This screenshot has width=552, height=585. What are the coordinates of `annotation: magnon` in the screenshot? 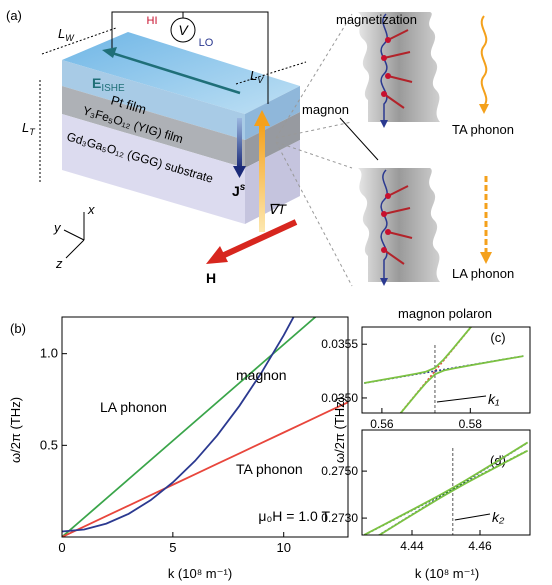 It's located at (261, 375).